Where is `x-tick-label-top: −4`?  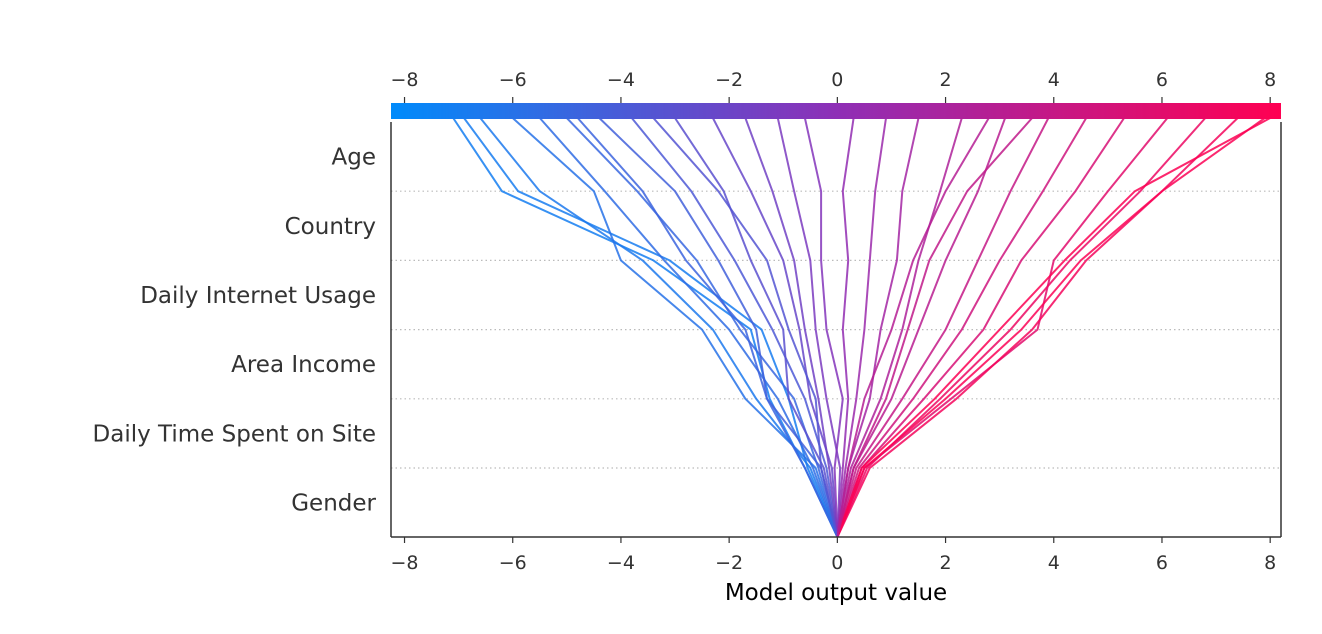
x-tick-label-top: −4 is located at coordinates (621, 80).